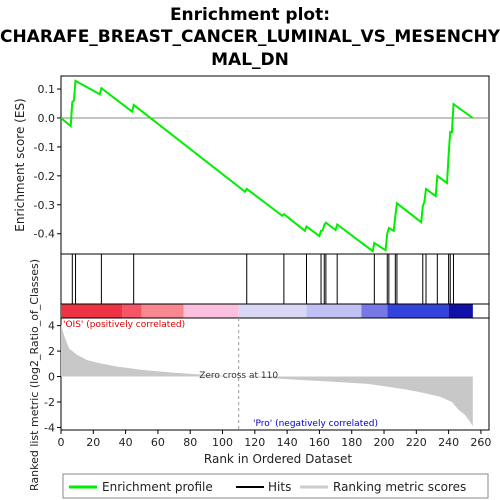  I want to click on metric-tick-label: 0, so click(51, 377).